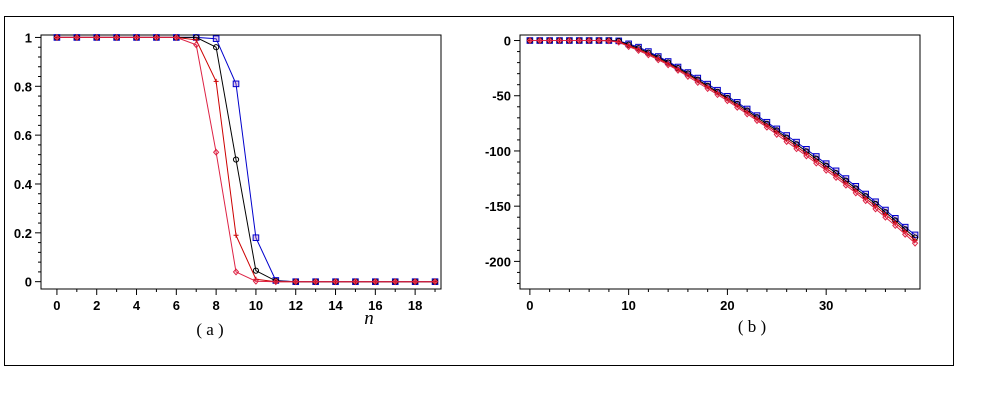 This screenshot has width=1003, height=401. Describe the element at coordinates (415, 305) in the screenshot. I see `chart-a-x-tick-label: 18` at that location.